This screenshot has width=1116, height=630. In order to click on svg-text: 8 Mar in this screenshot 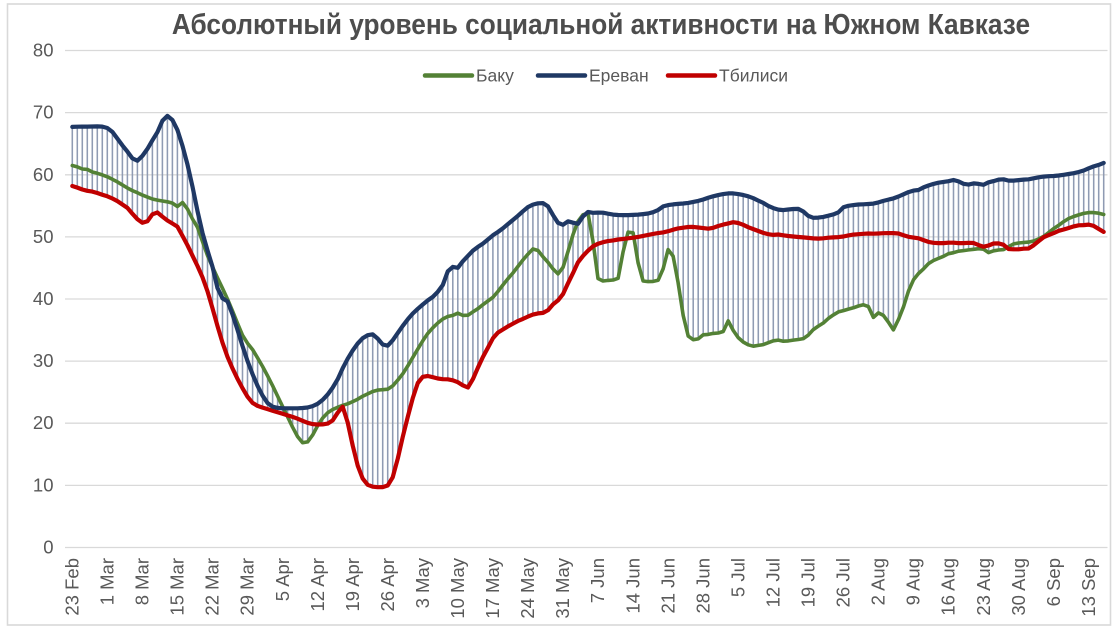, I will do `click(142, 581)`.